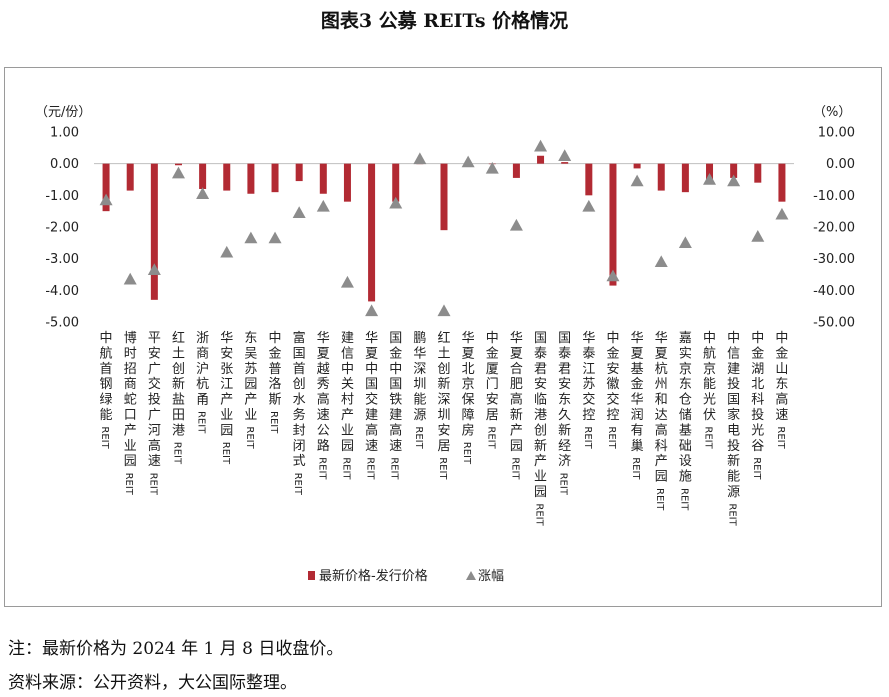  What do you see at coordinates (492, 377) in the screenshot?
I see `category-label-17: 中金厦门安居` at bounding box center [492, 377].